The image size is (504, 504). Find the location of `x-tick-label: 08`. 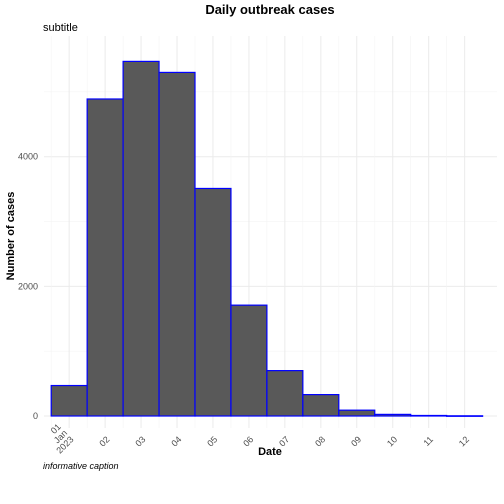

x-tick-label: 08 is located at coordinates (320, 441).